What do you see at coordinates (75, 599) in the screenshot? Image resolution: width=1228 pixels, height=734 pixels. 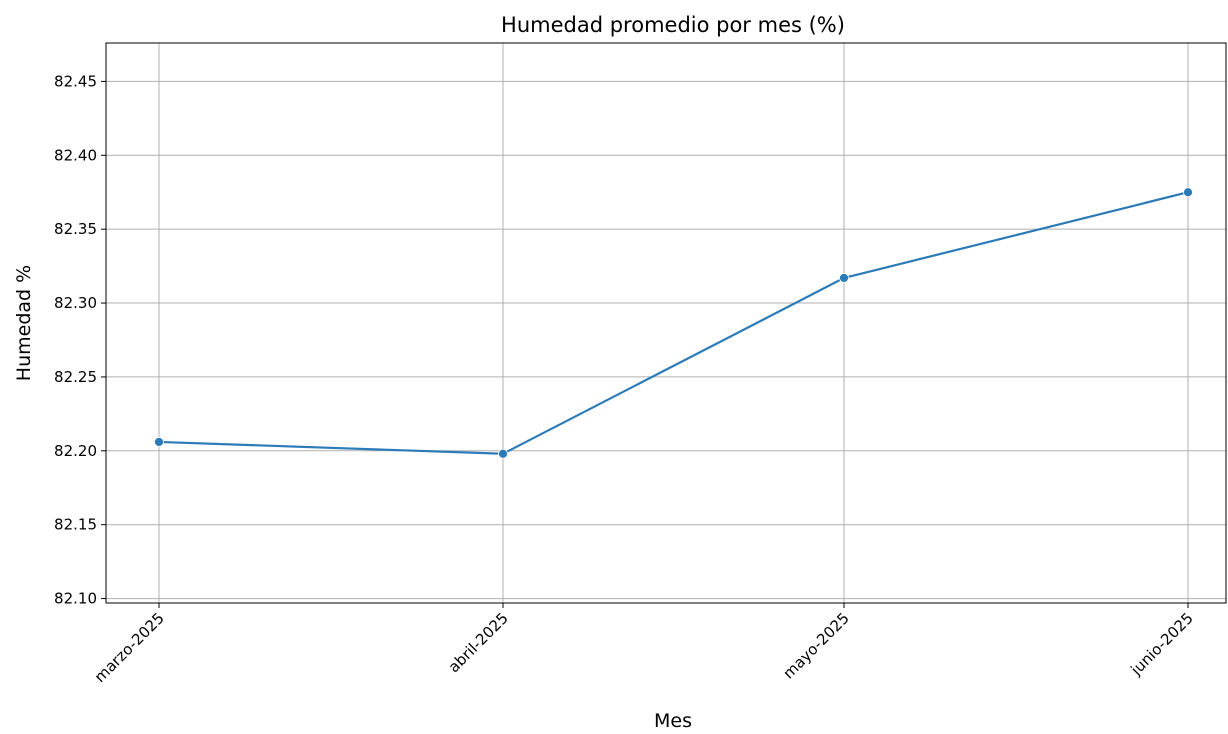 I see `y-tick-label: 82.10` at bounding box center [75, 599].